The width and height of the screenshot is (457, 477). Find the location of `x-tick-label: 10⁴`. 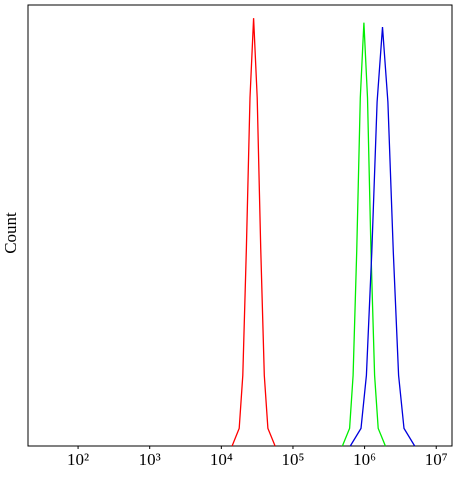

x-tick-label: 10⁴ is located at coordinates (221, 459).